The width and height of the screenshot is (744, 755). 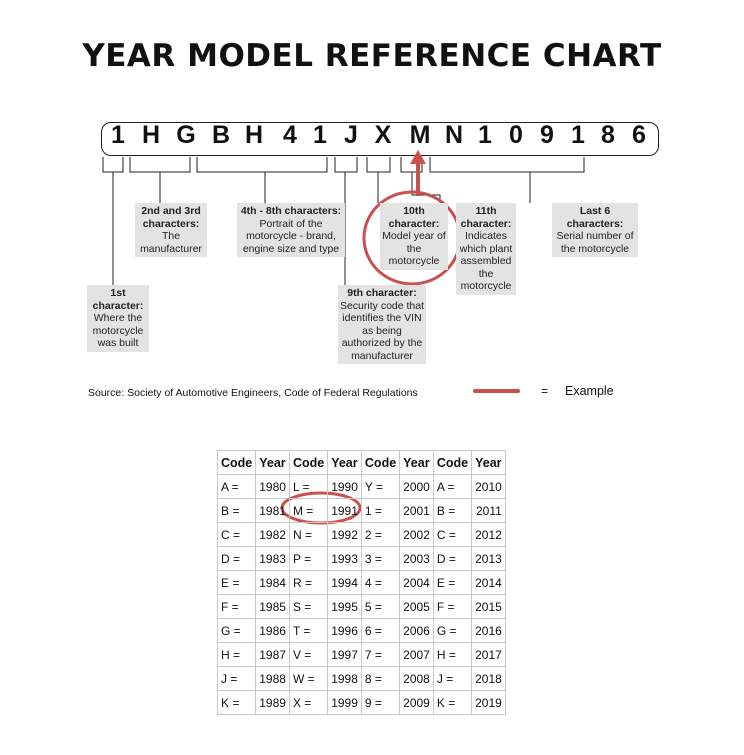 I want to click on code-cell: Y =, so click(x=380, y=486).